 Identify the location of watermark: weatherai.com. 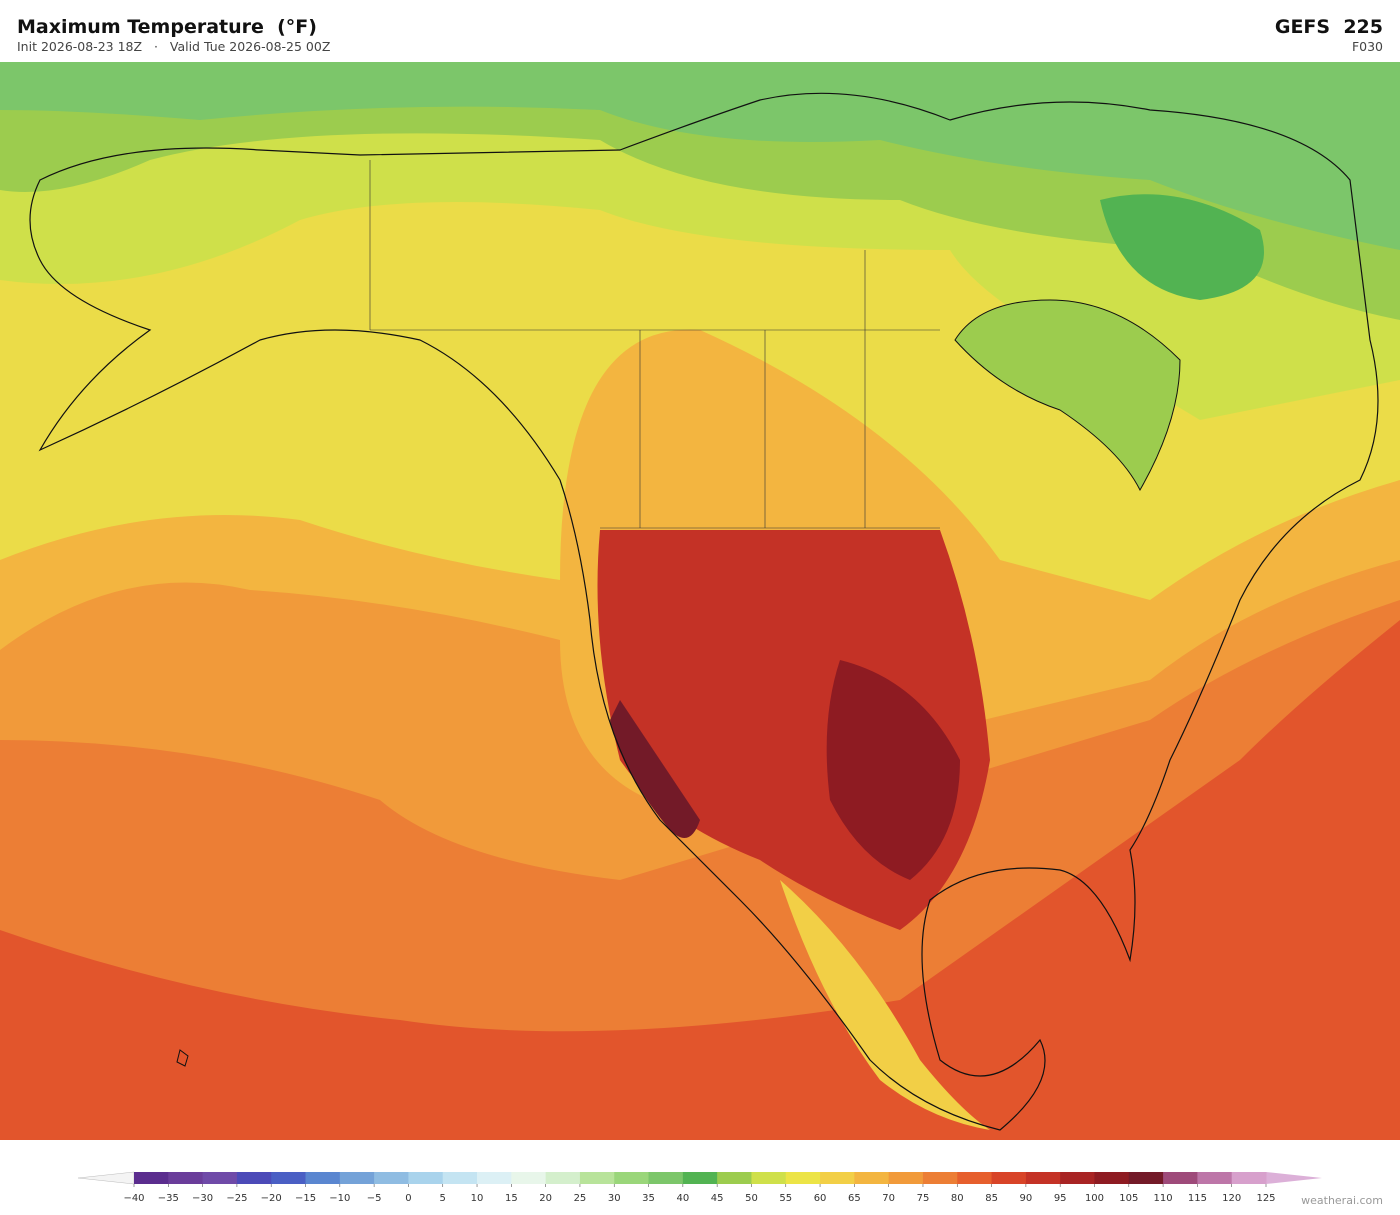
(1342, 1200).